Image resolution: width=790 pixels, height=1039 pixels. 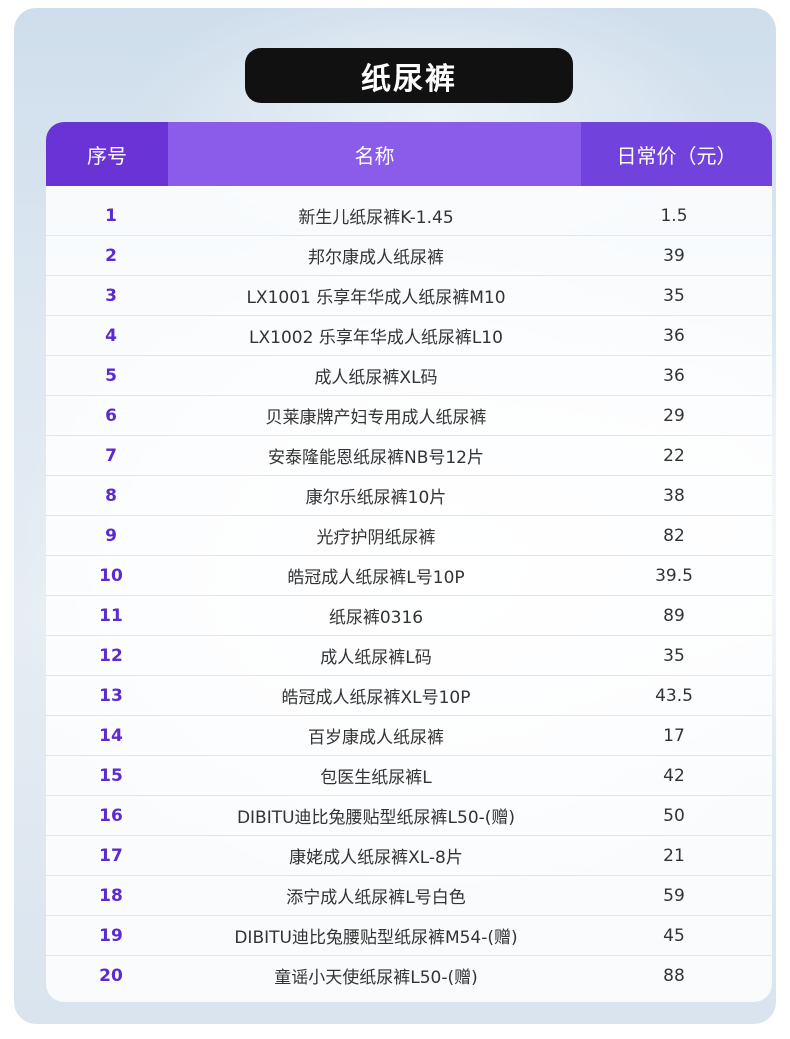 I want to click on table-row: 17 康姥成人纸尿裤XL-8片 21, so click(x=409, y=856).